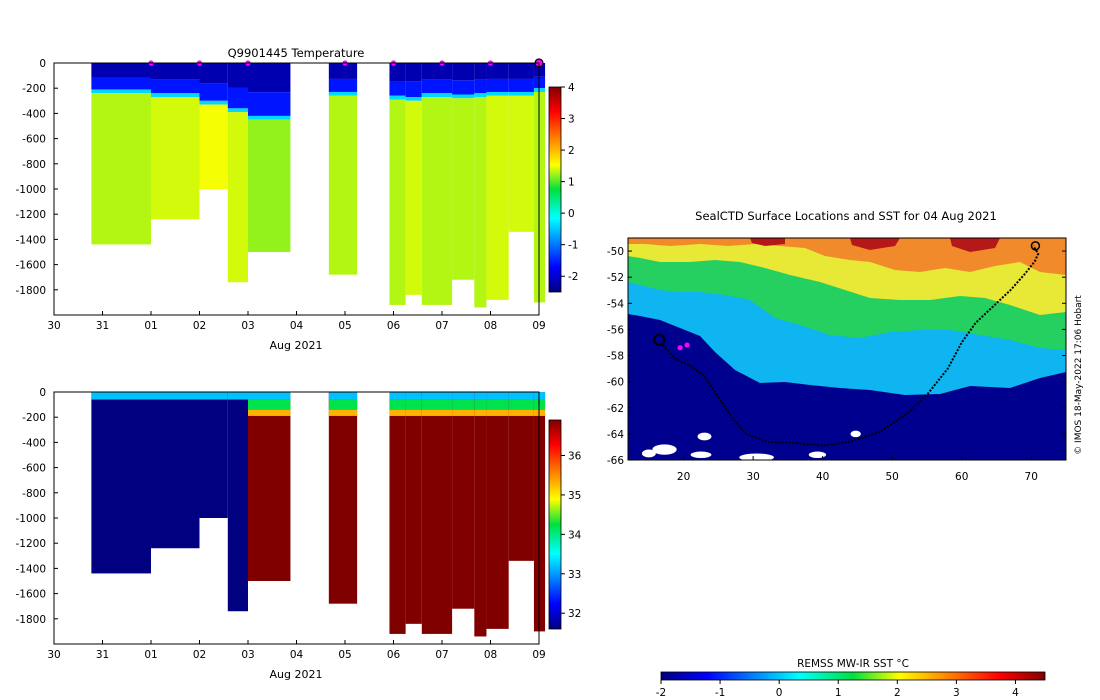 The image size is (1100, 700). What do you see at coordinates (575, 535) in the screenshot?
I see `colorbar-tick-label: 34` at bounding box center [575, 535].